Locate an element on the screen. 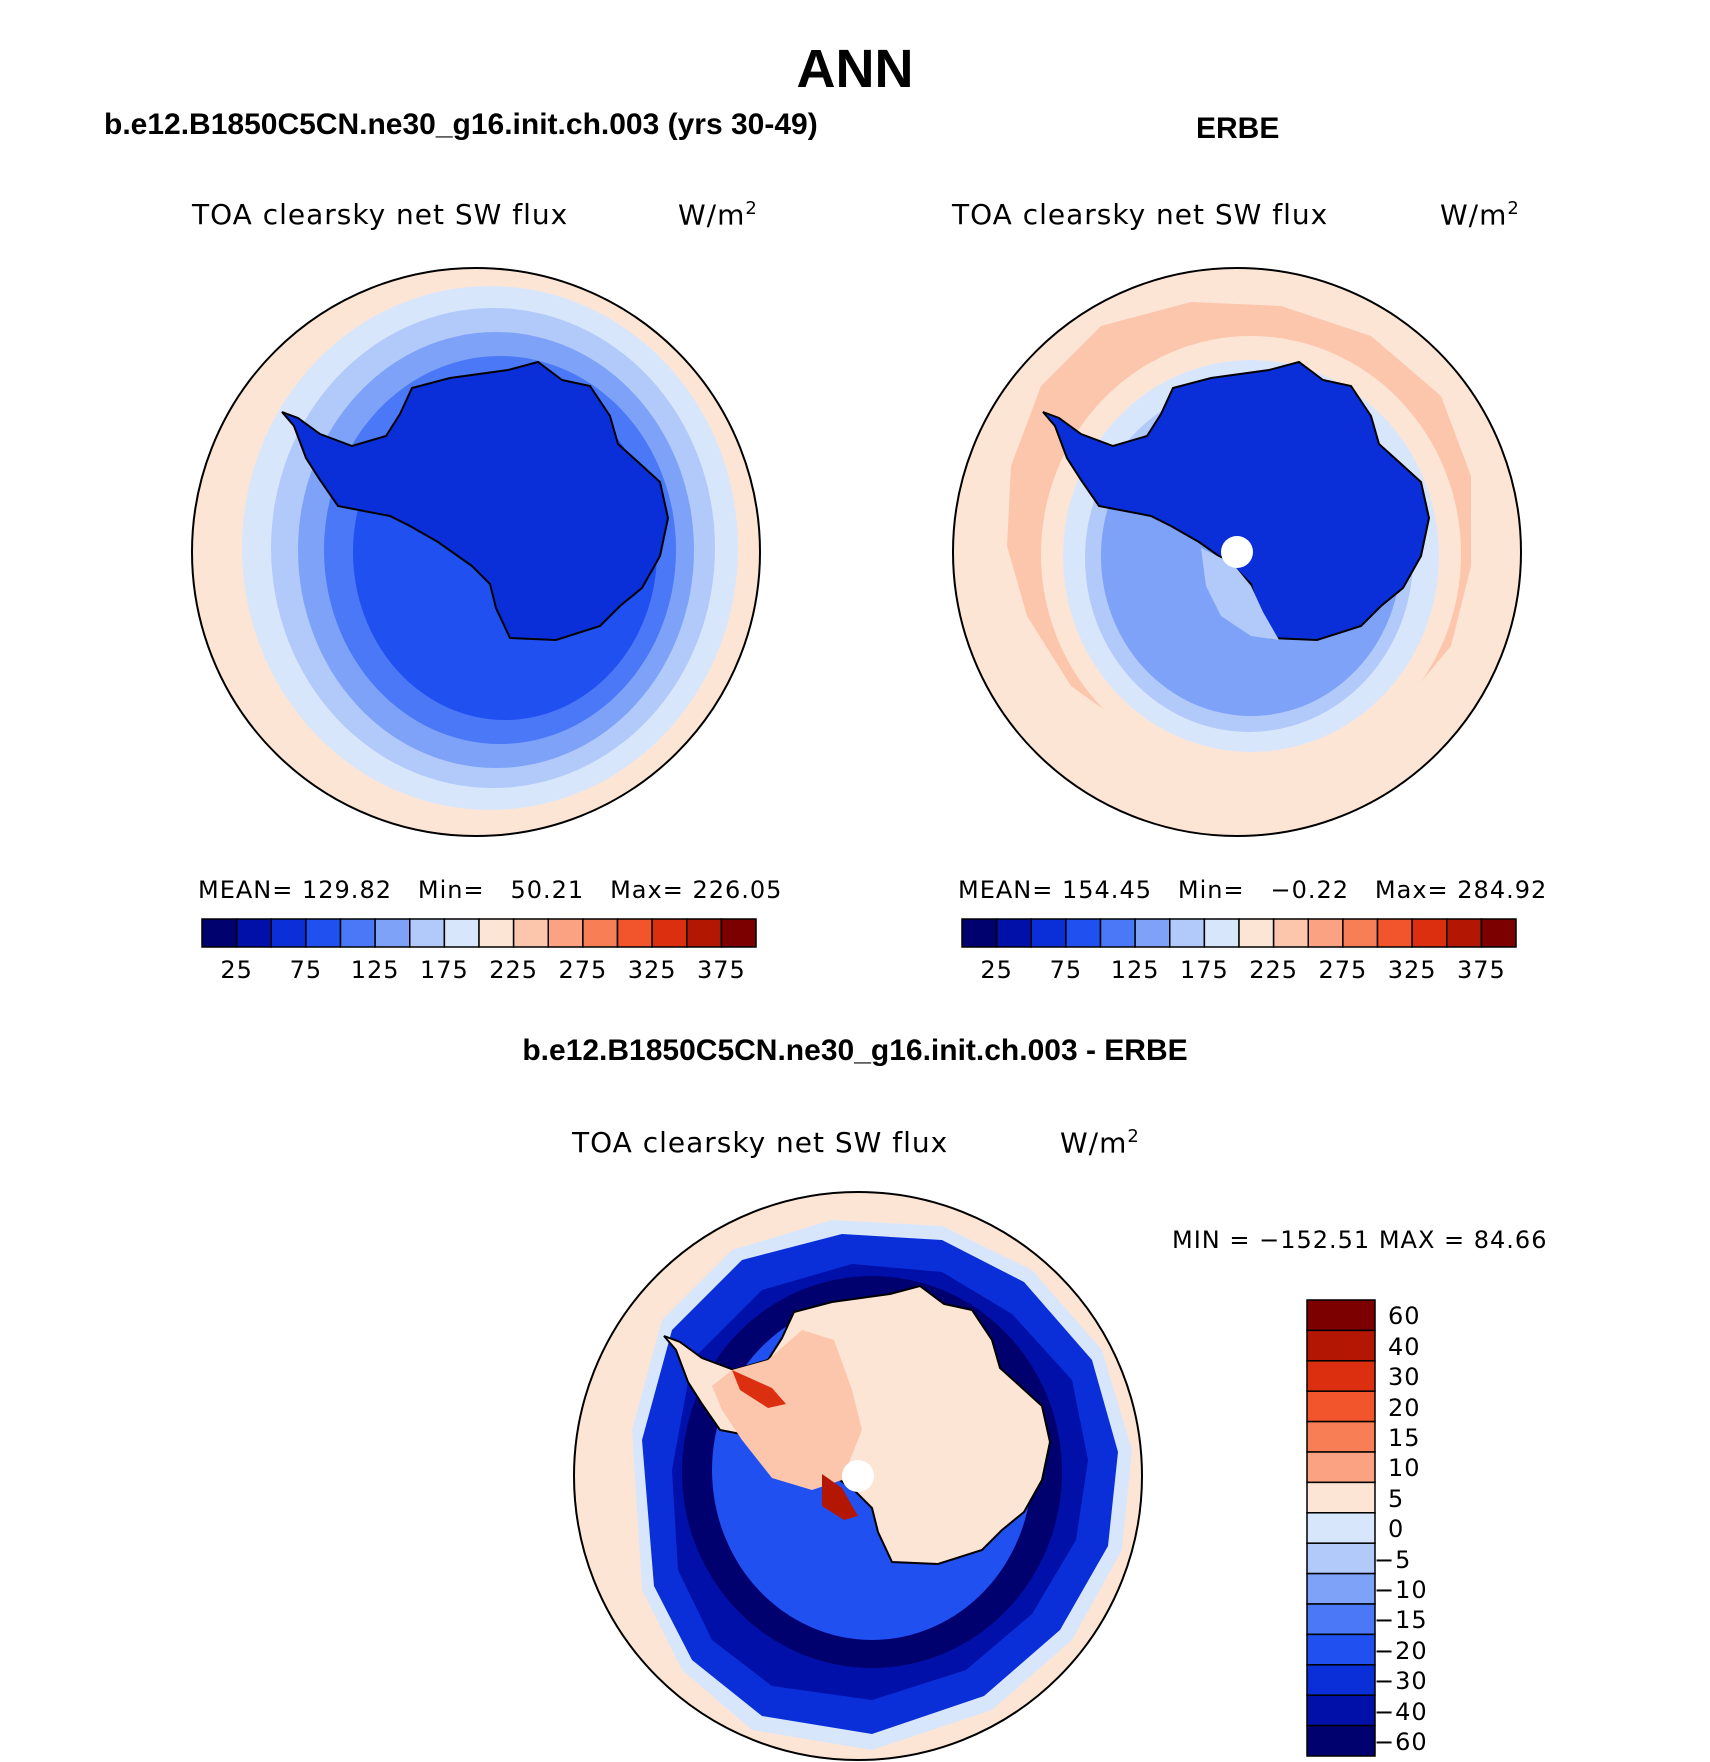 This screenshot has width=1710, height=1762. panel1-variable-label: TOA clearsky net SW flux is located at coordinates (380, 214).